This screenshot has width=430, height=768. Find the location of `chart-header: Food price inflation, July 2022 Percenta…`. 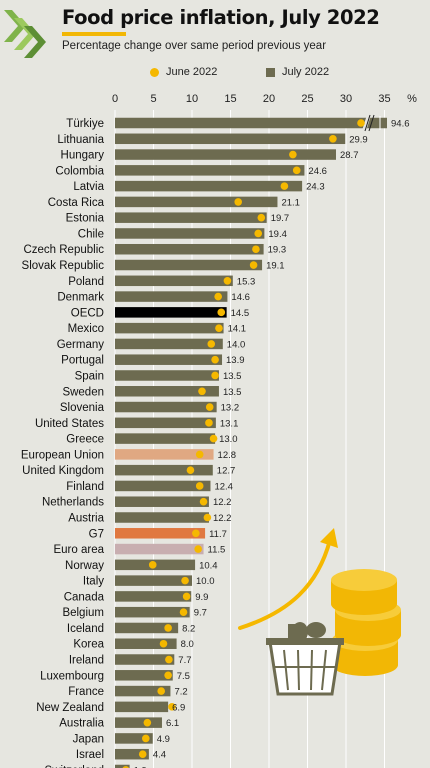

chart-header: Food price inflation, July 2022 Percenta… is located at coordinates (215, 56).